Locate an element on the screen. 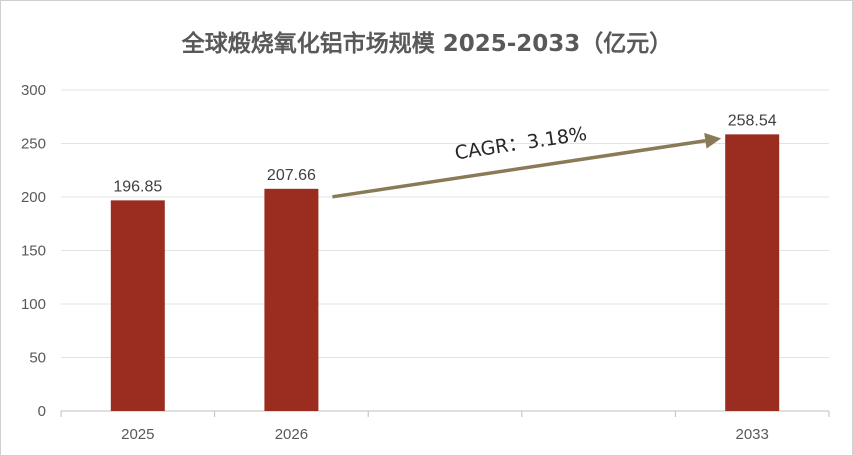 The height and width of the screenshot is (456, 853). x-tick-label: 2025 is located at coordinates (137, 434).